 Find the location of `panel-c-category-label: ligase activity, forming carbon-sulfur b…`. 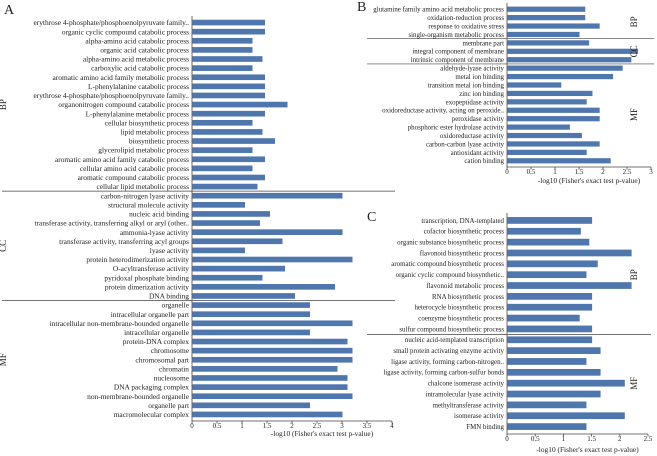

panel-c-category-label: ligase activity, forming carbon-sulfur b… is located at coordinates (443, 373).